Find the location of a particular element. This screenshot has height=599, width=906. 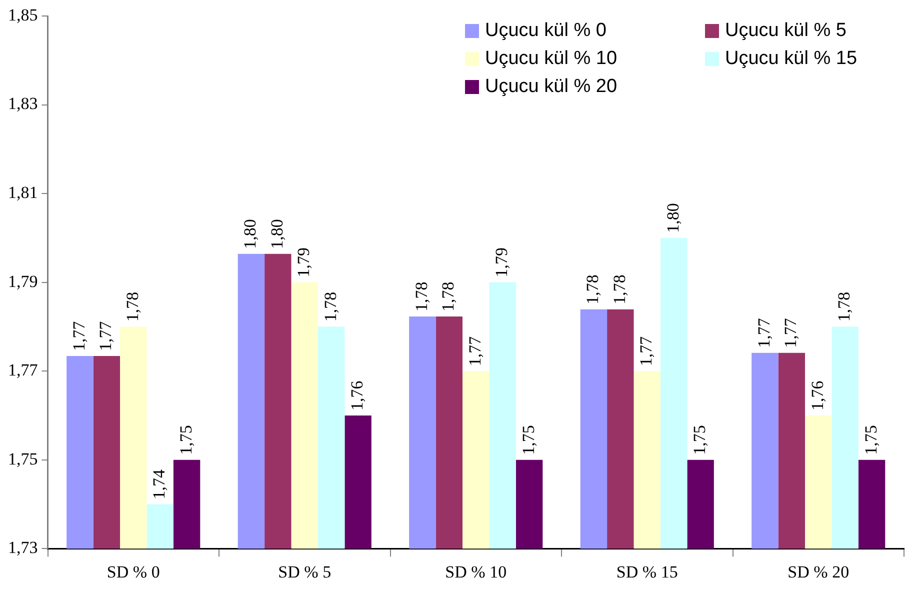

x-tick-label: SD % 10 is located at coordinates (476, 572).